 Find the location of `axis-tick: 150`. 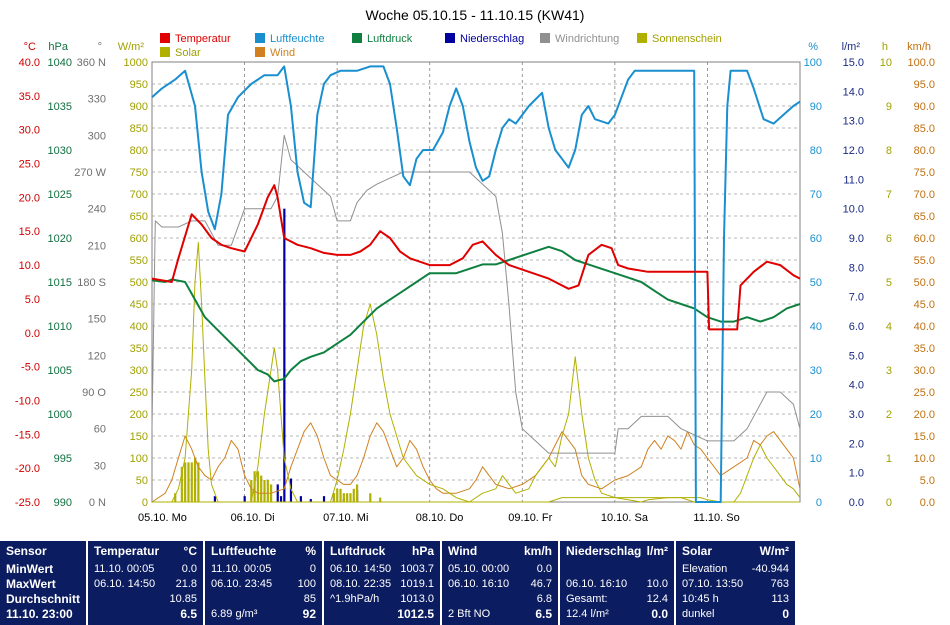

axis-tick: 150 is located at coordinates (139, 437).